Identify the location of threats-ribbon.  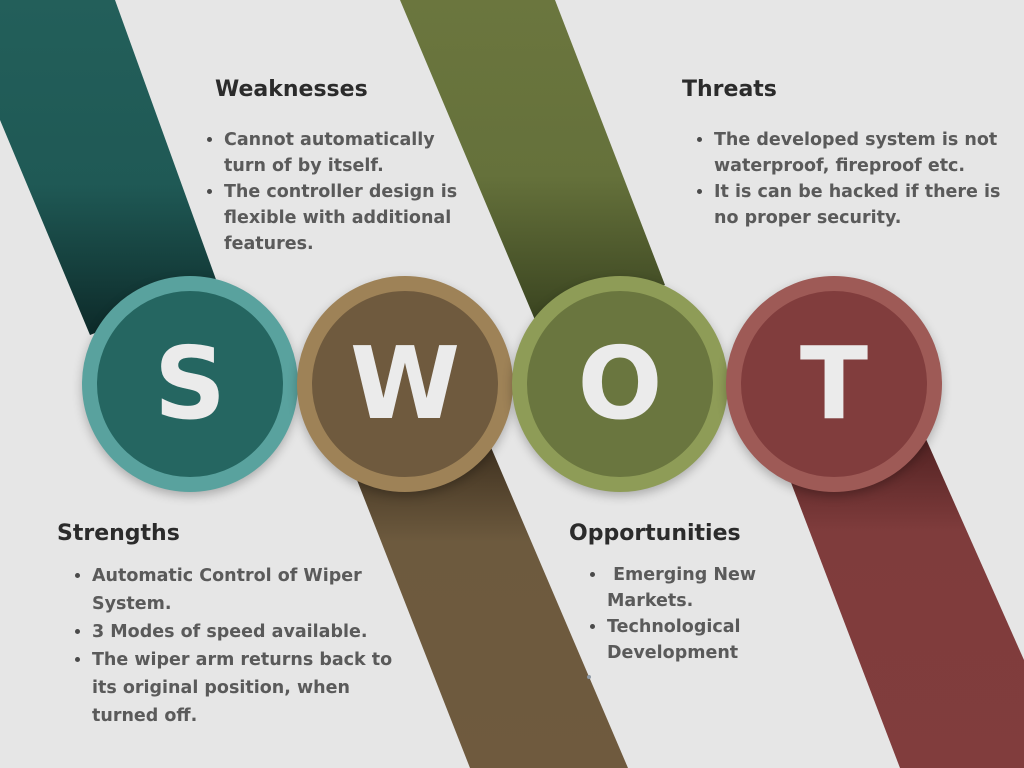
(907, 599).